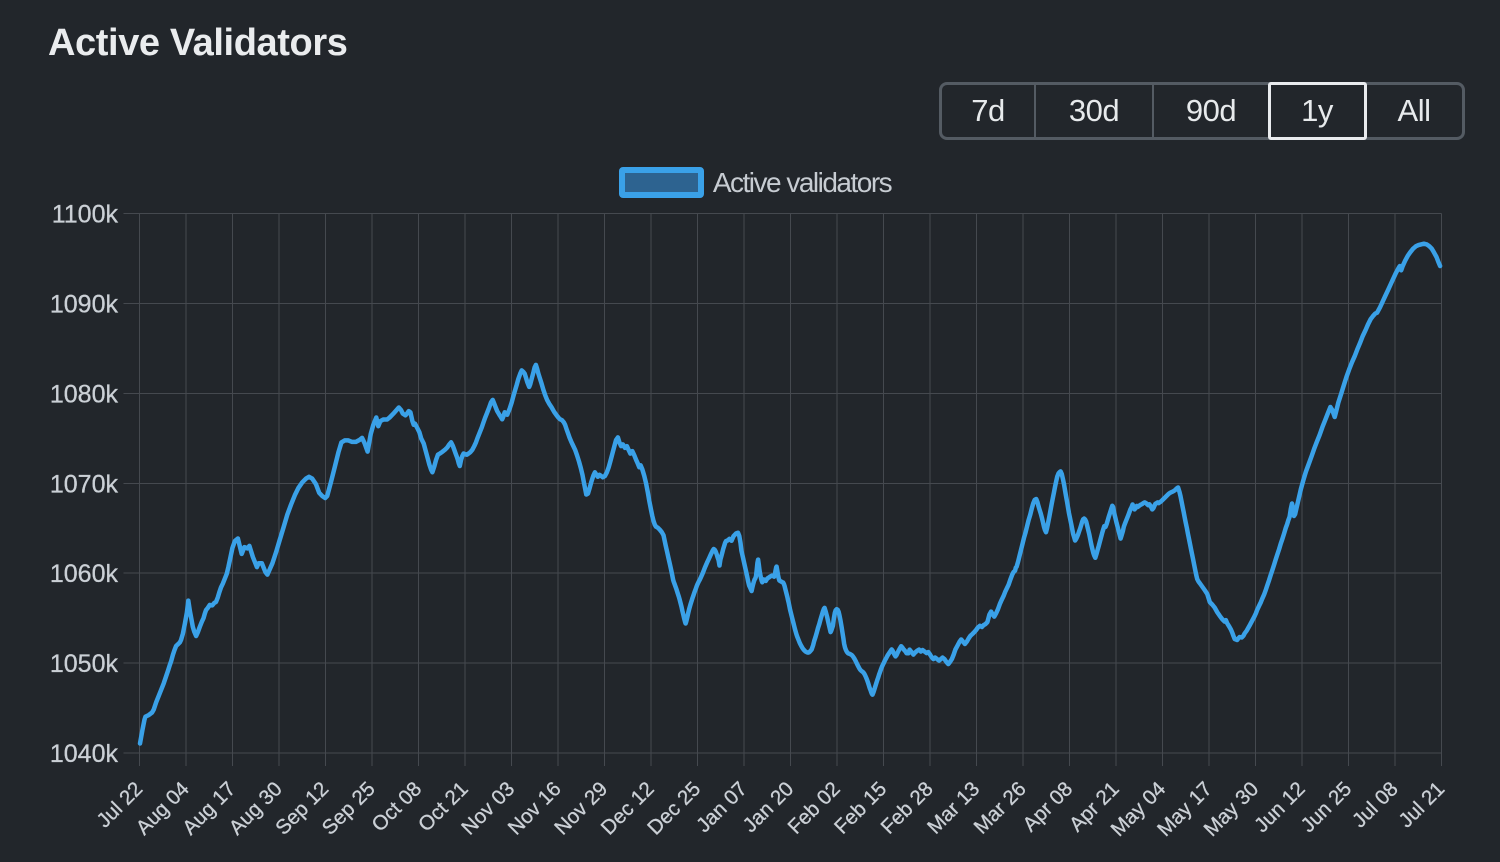  What do you see at coordinates (84, 305) in the screenshot?
I see `svg-text: 1090k` at bounding box center [84, 305].